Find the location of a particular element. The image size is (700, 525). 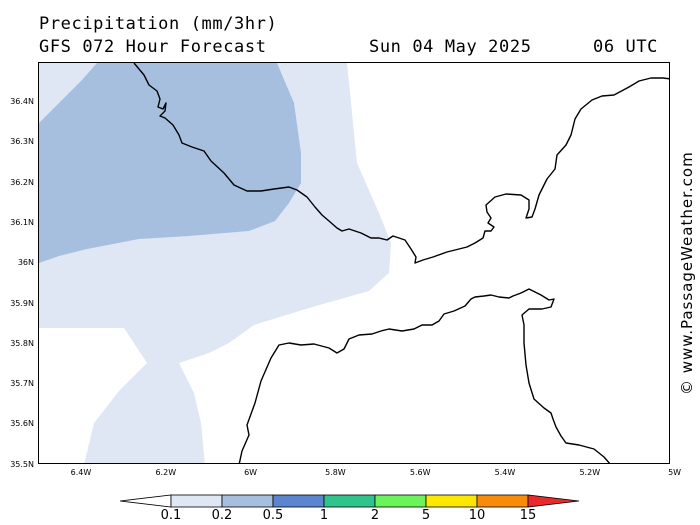

latitude-label: 36.3N is located at coordinates (22, 142).